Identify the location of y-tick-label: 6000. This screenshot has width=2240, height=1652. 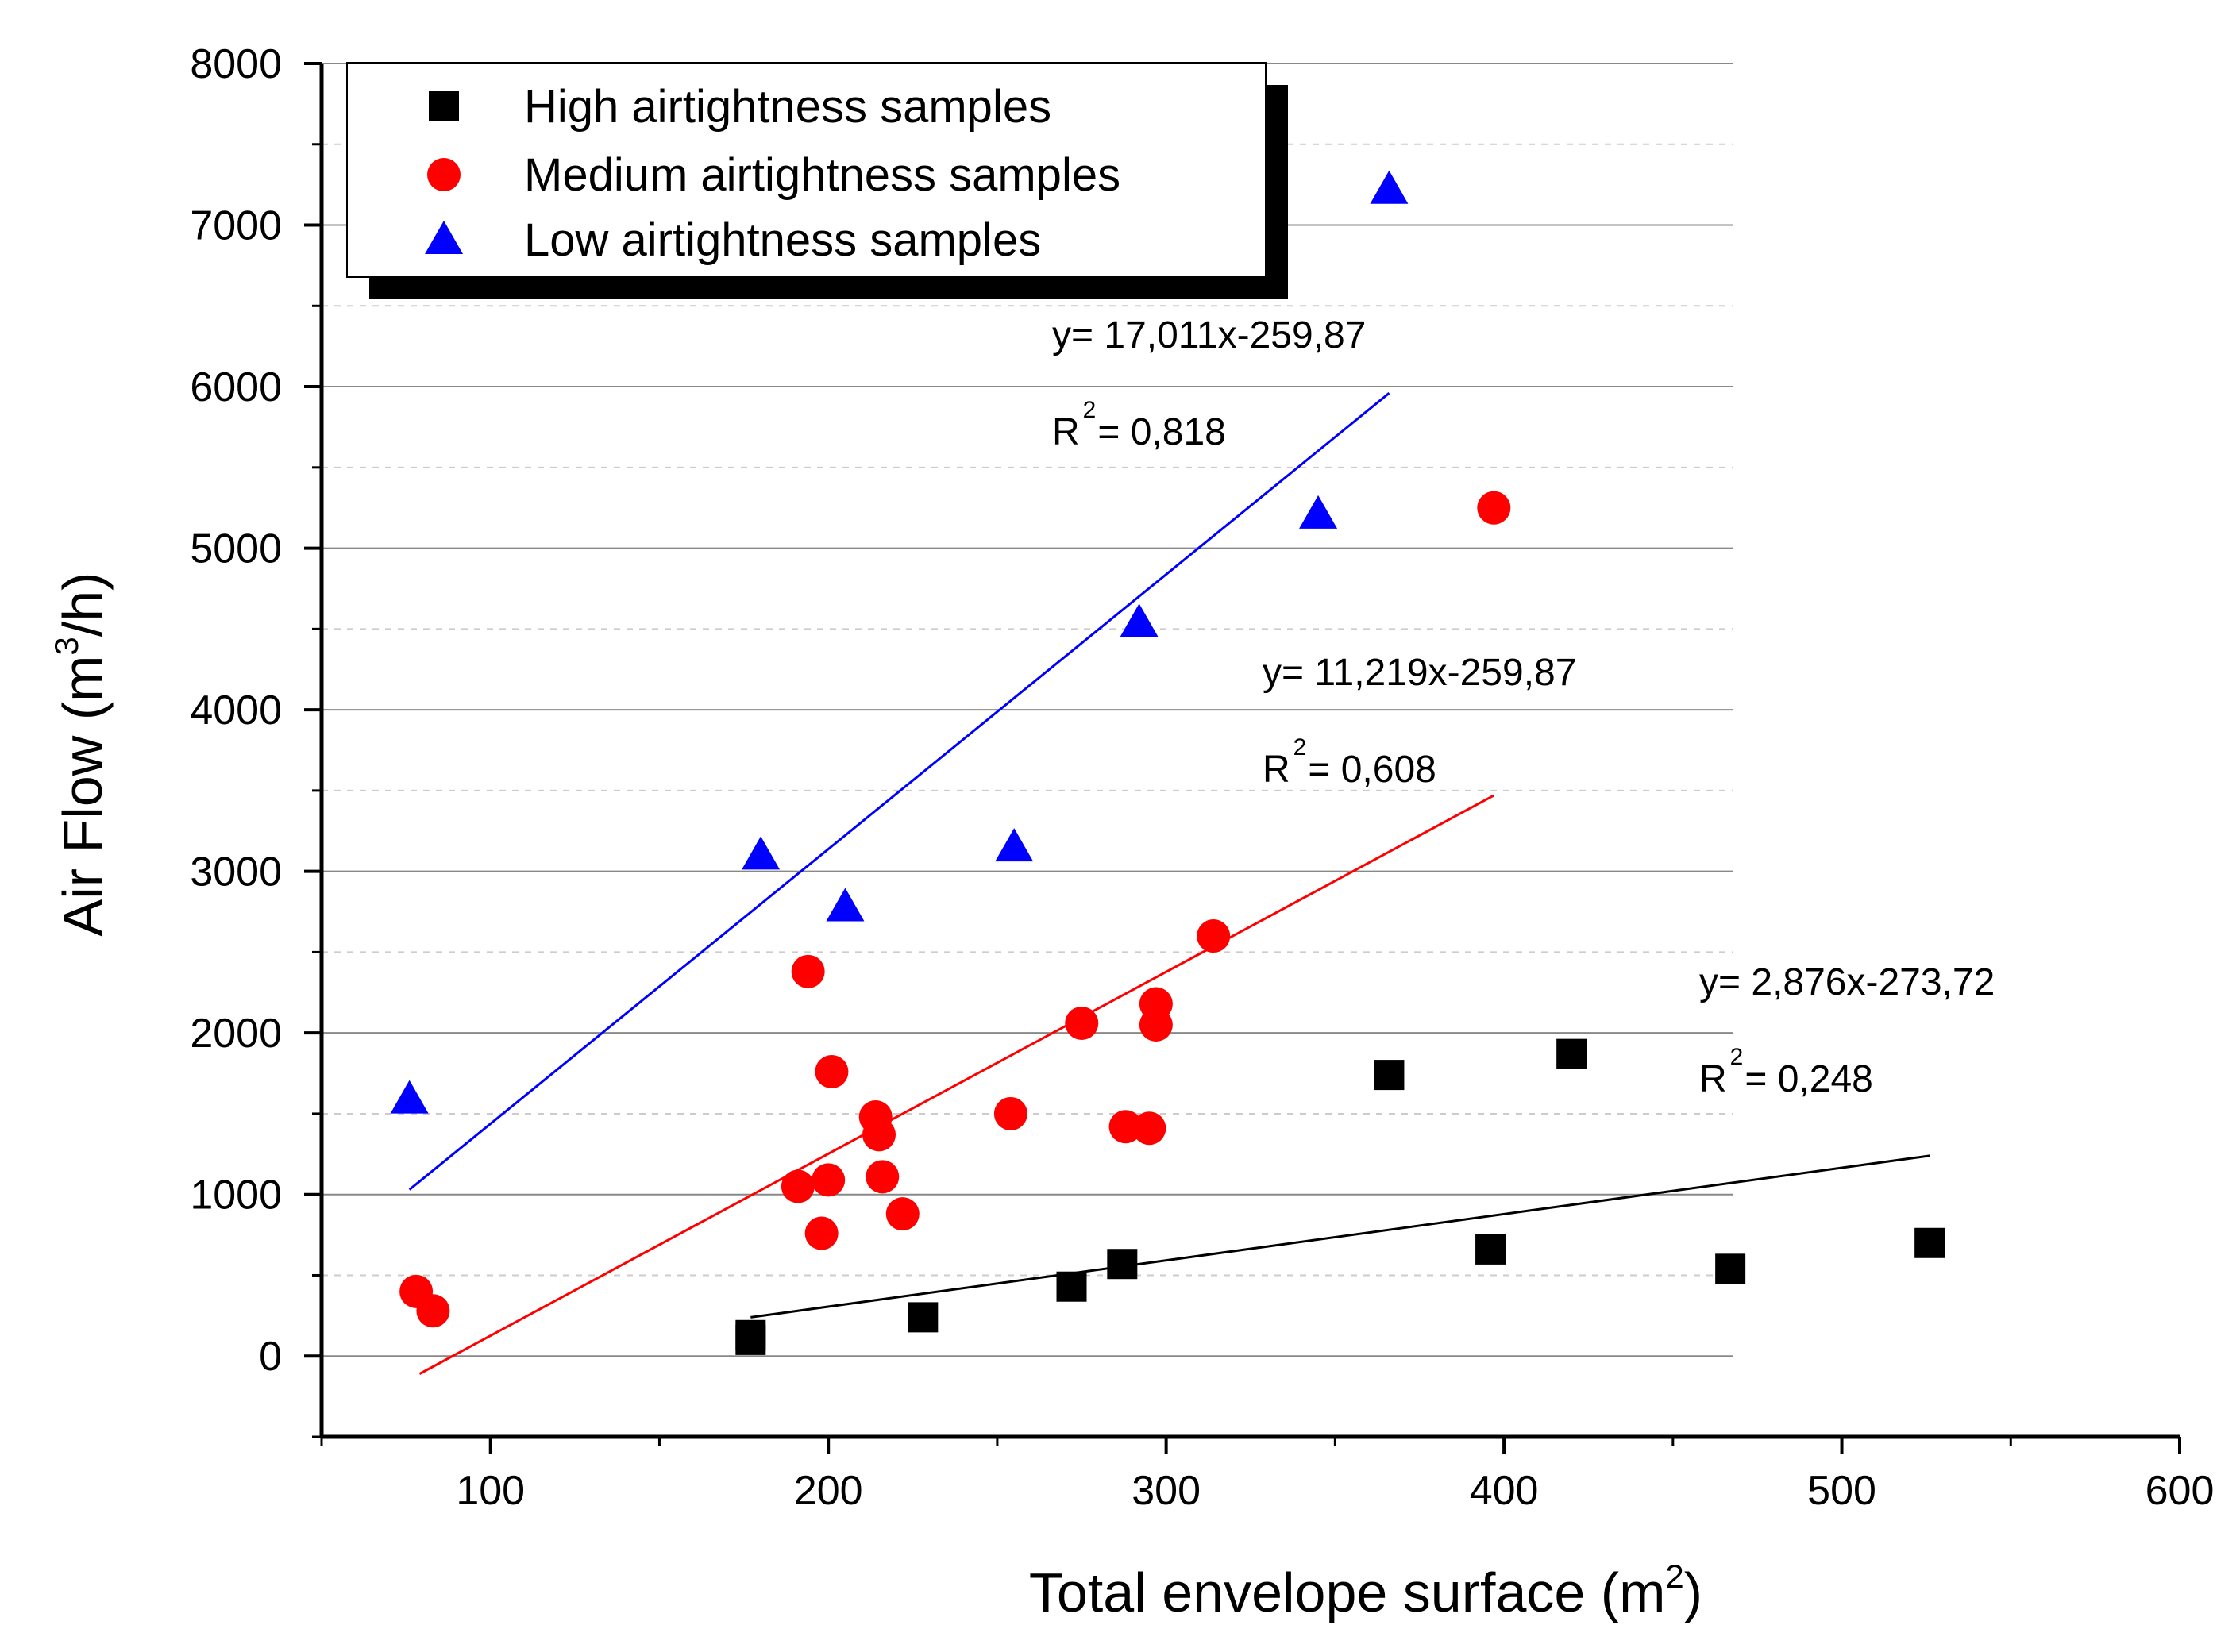
(236, 387).